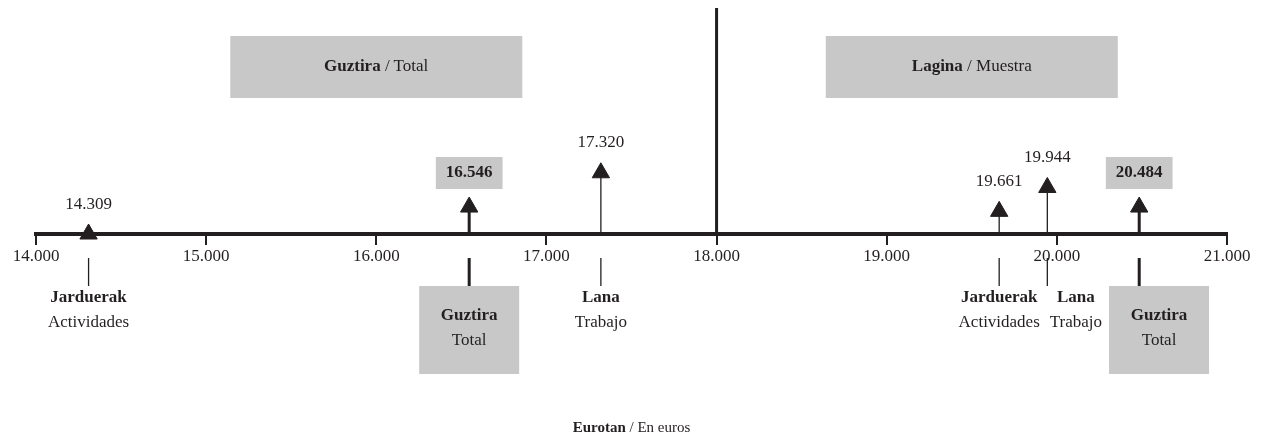 This screenshot has width=1263, height=446. Describe the element at coordinates (36, 255) in the screenshot. I see `x-tick-label: 14.000` at that location.